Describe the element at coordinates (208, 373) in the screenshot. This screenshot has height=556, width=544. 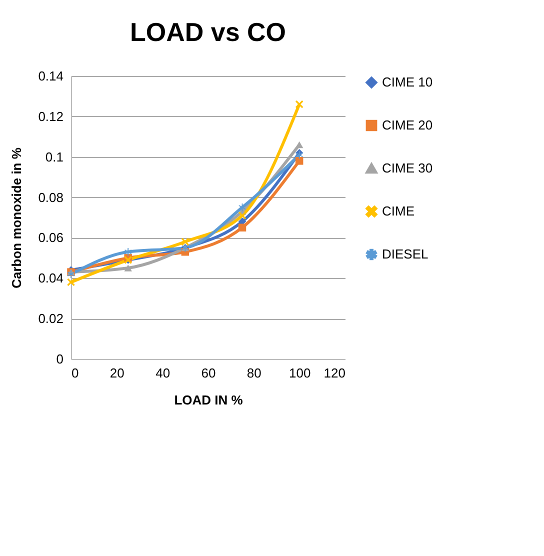
I see `x-tick-label: 60` at that location.